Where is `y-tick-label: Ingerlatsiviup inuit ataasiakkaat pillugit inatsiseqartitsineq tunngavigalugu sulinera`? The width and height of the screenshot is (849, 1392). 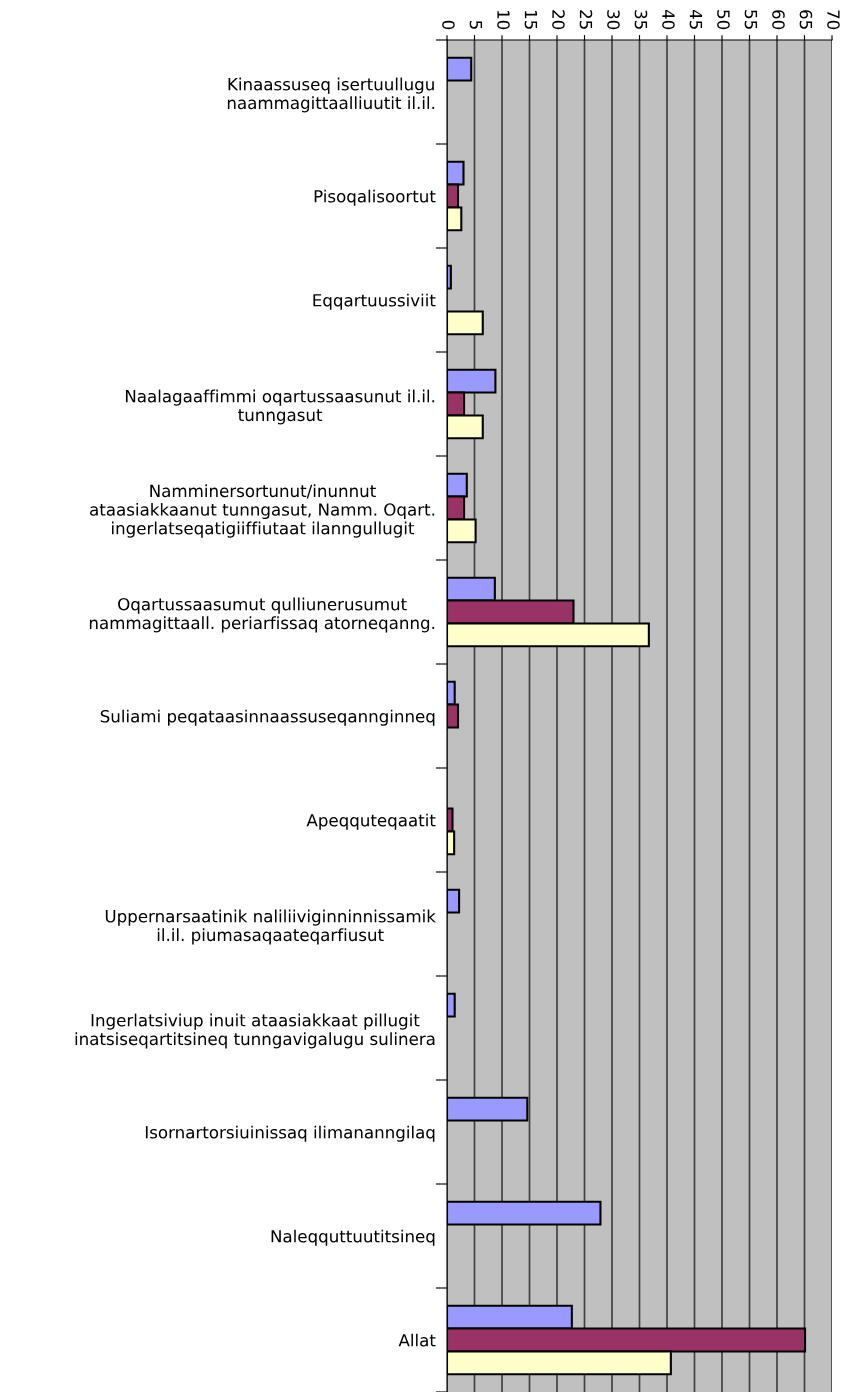
y-tick-label: Ingerlatsiviup inuit ataasiakkaat pillugit inatsiseqartitsineq tunngavigalugu sulinera is located at coordinates (255, 1031).